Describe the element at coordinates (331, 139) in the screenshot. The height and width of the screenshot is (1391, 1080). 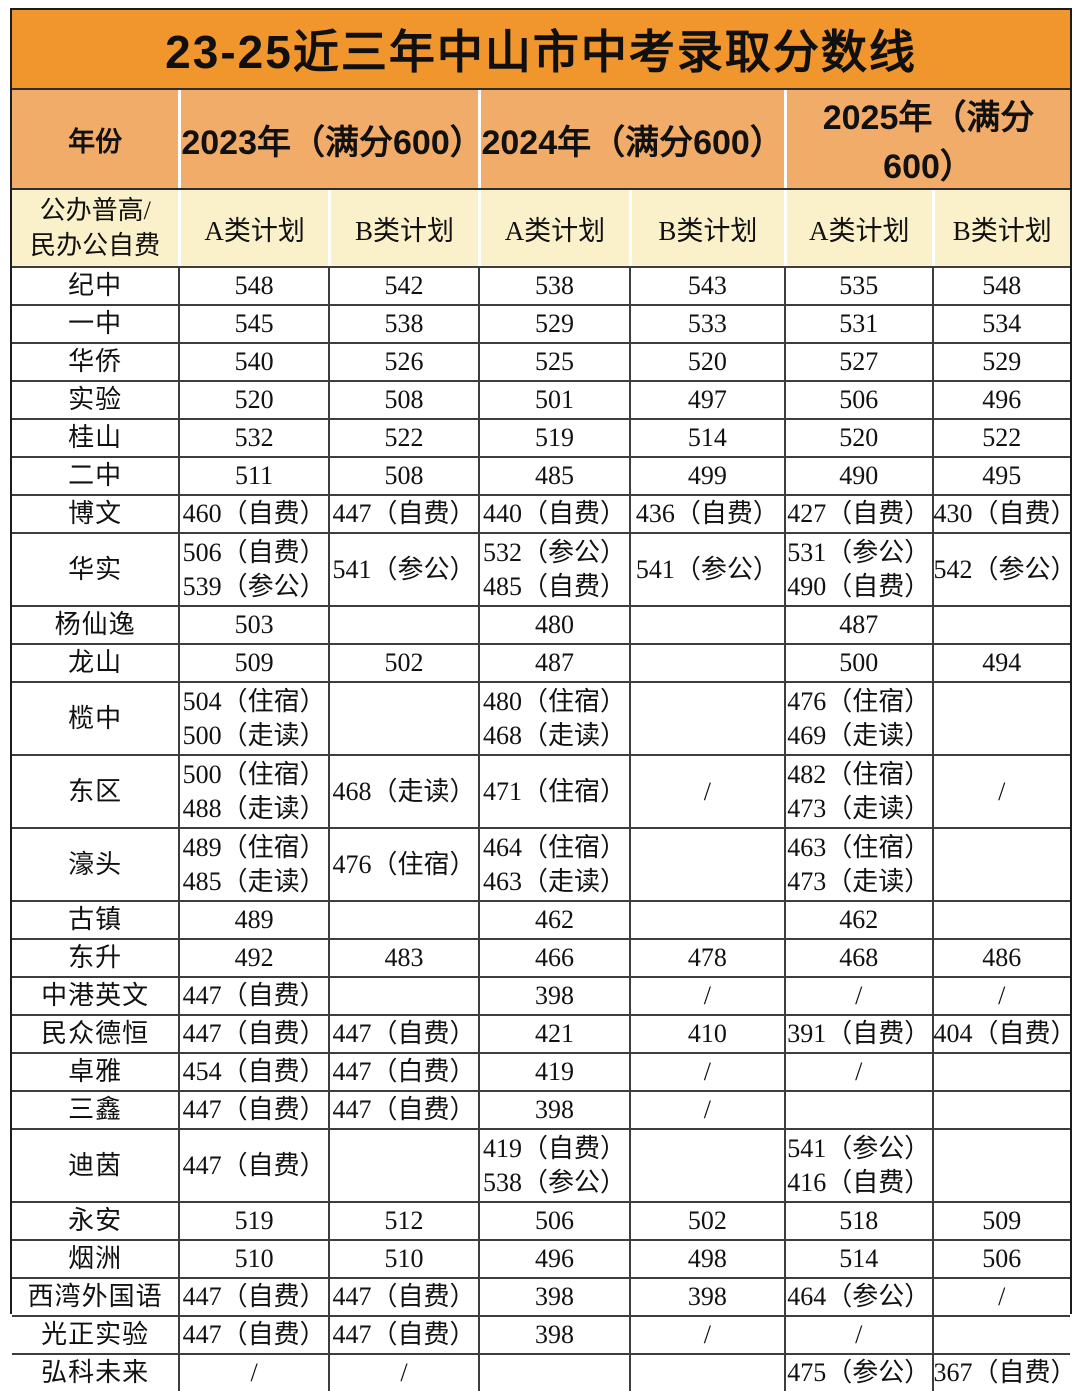
I see `year-header-2023: 2023年（满分600）` at that location.